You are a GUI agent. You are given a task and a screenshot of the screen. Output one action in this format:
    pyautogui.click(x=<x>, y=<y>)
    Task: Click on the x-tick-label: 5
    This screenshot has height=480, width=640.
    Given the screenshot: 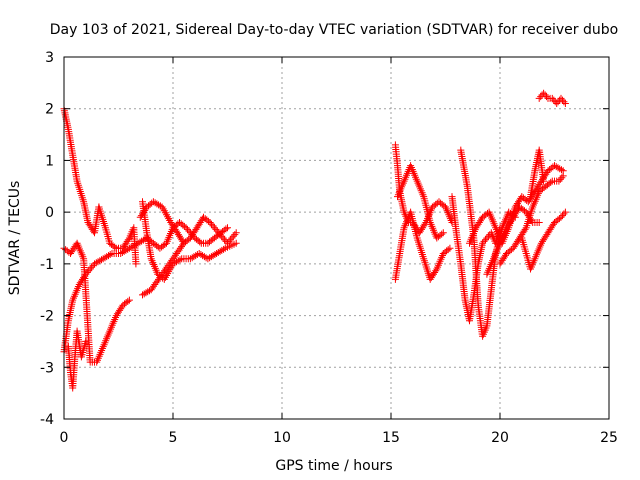 What is the action you would take?
    pyautogui.click(x=173, y=438)
    